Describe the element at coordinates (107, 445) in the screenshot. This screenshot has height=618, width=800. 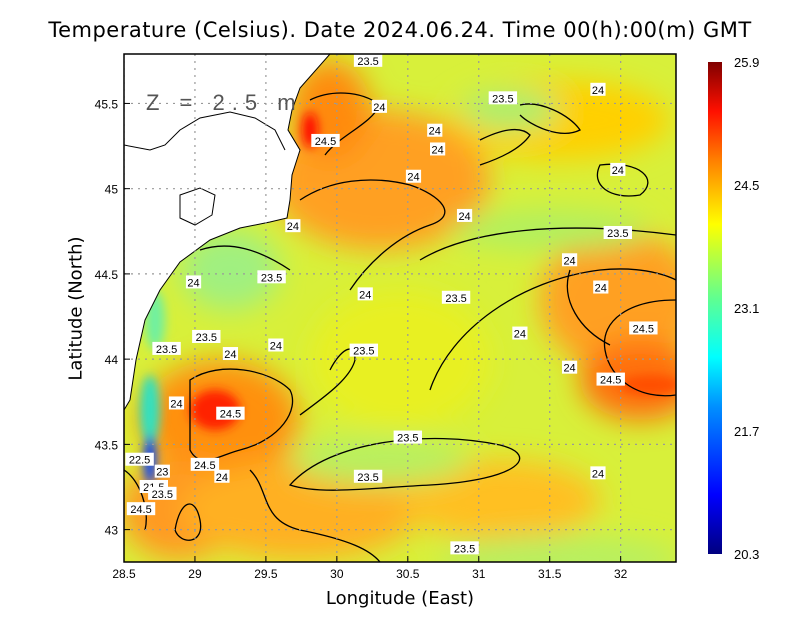
I see `y-tick-label: 43.5` at that location.